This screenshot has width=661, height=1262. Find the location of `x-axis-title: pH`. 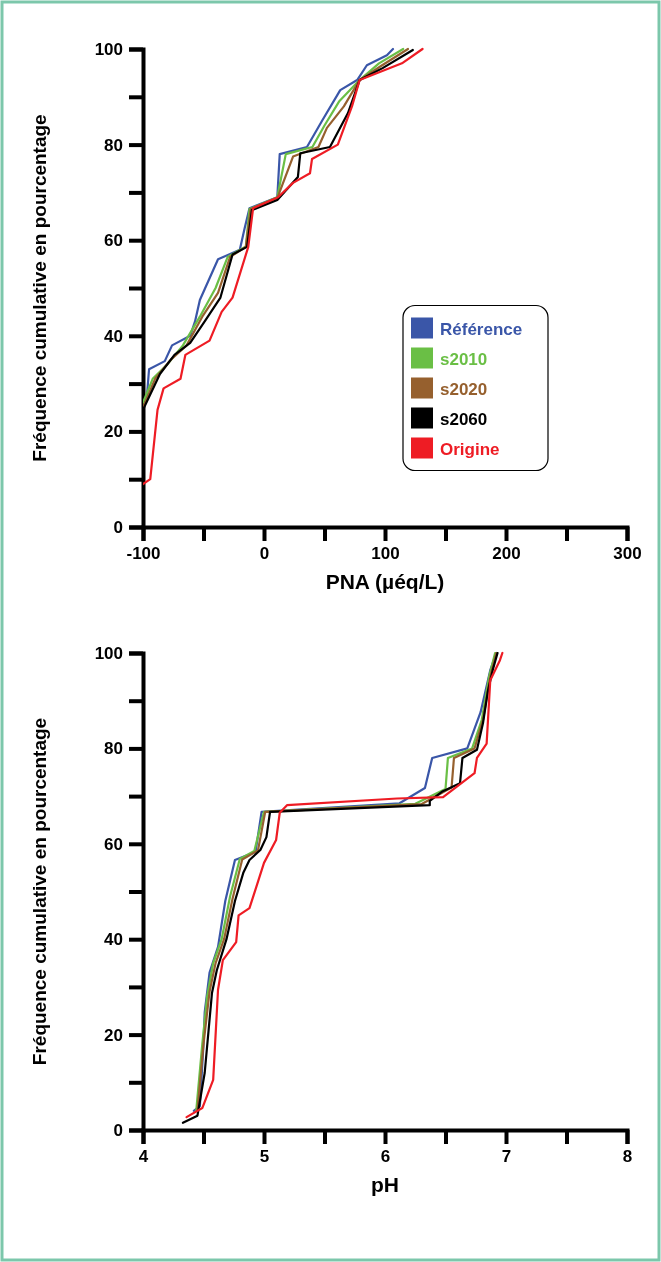

x-axis-title: pH is located at coordinates (385, 1184).